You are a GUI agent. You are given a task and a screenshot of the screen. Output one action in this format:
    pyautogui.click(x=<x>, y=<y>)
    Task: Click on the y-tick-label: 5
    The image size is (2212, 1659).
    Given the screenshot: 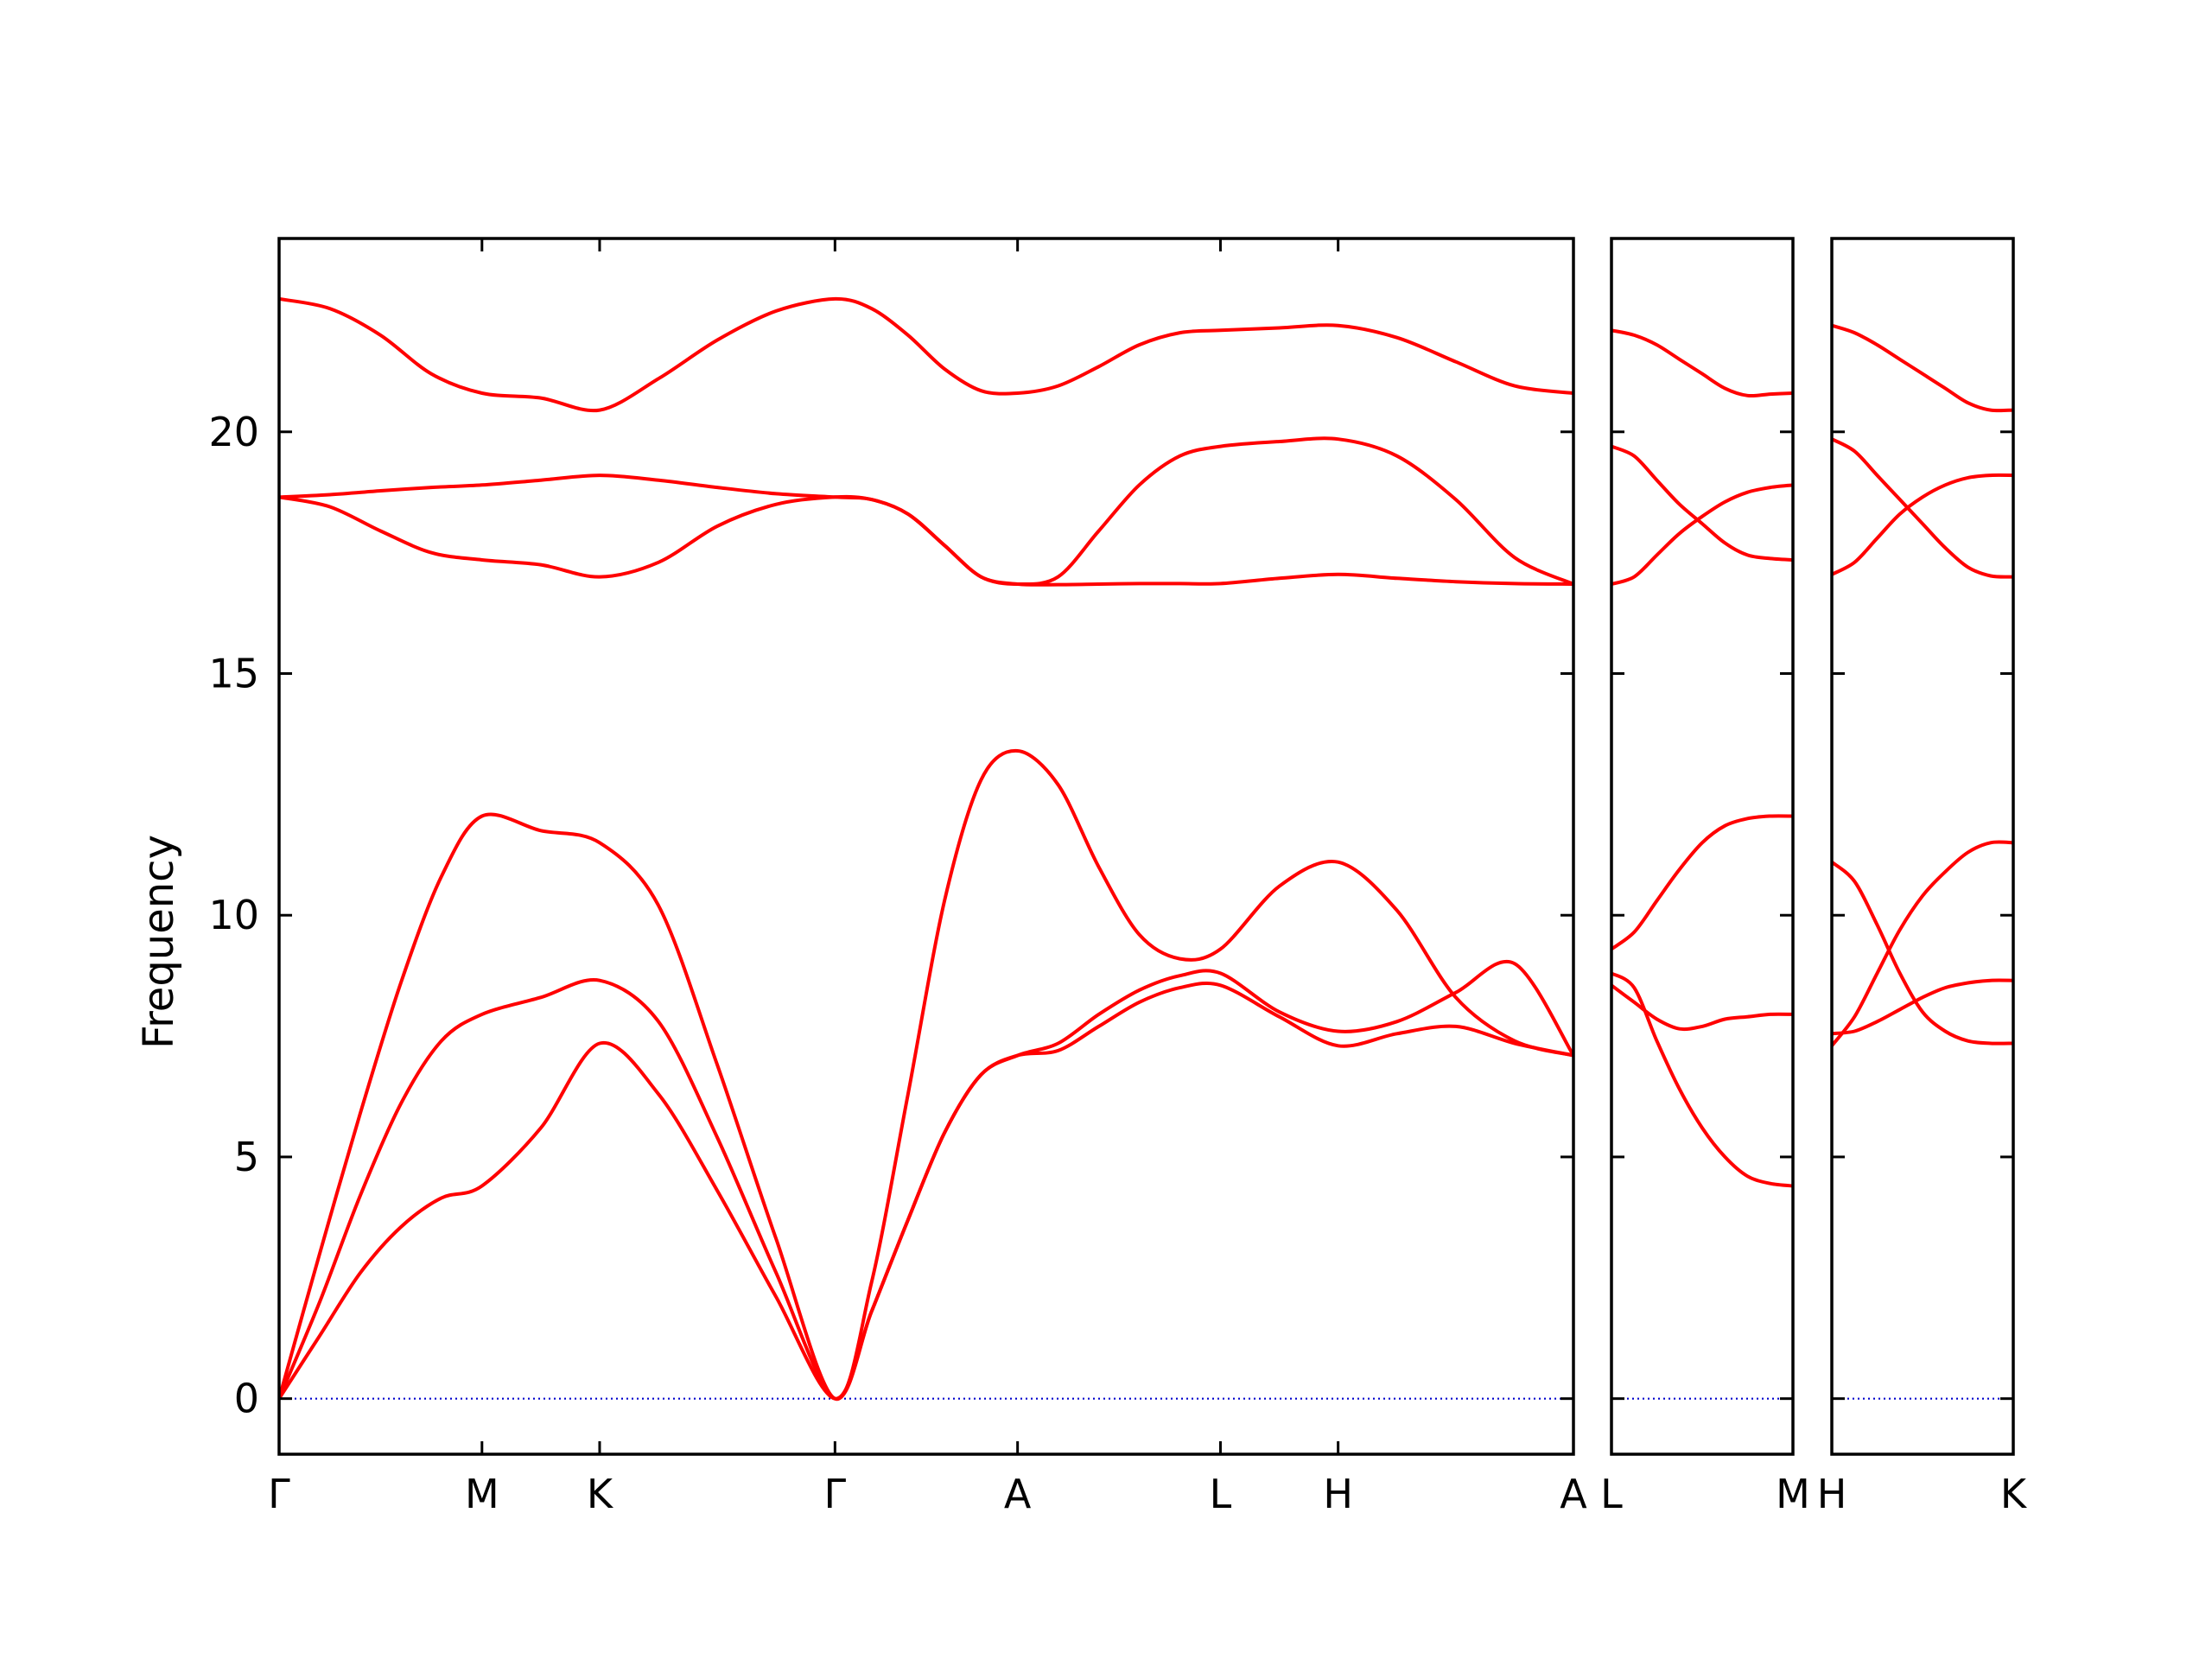 What is the action you would take?
    pyautogui.click(x=246, y=1157)
    